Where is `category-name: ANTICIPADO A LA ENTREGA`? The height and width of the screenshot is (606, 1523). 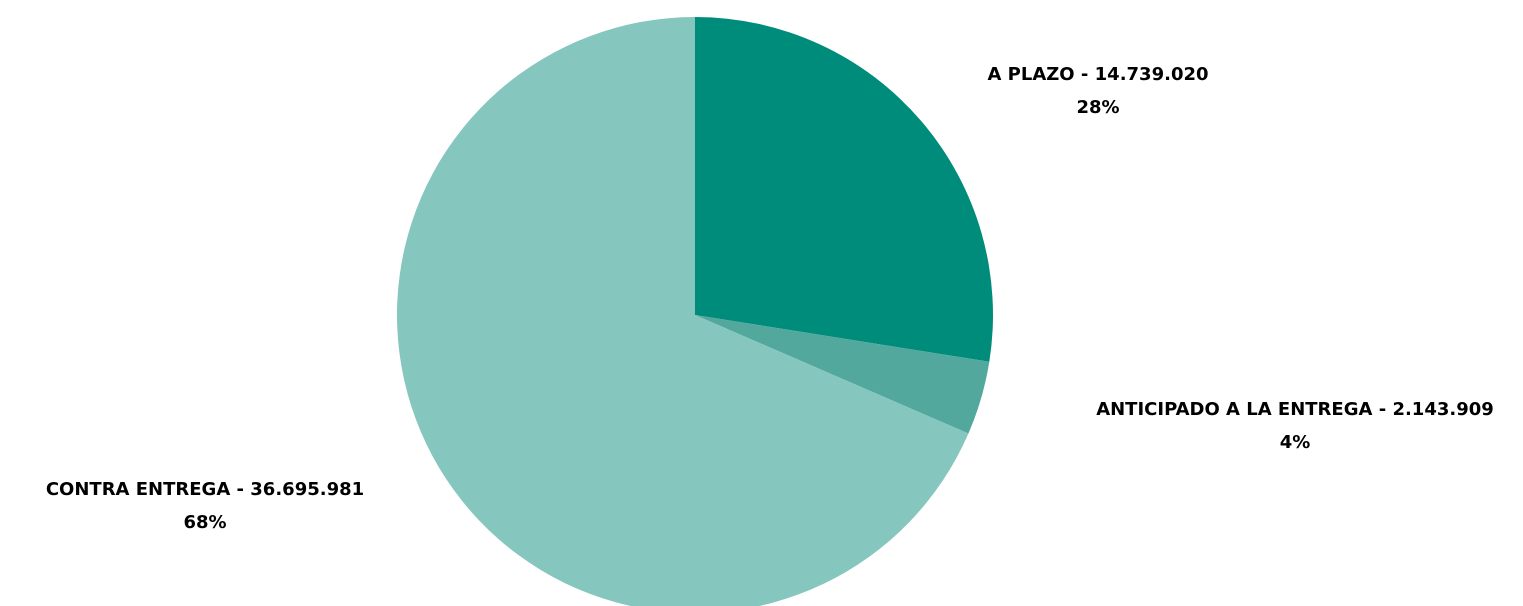
category-name: ANTICIPADO A LA ENTREGA is located at coordinates (1234, 409).